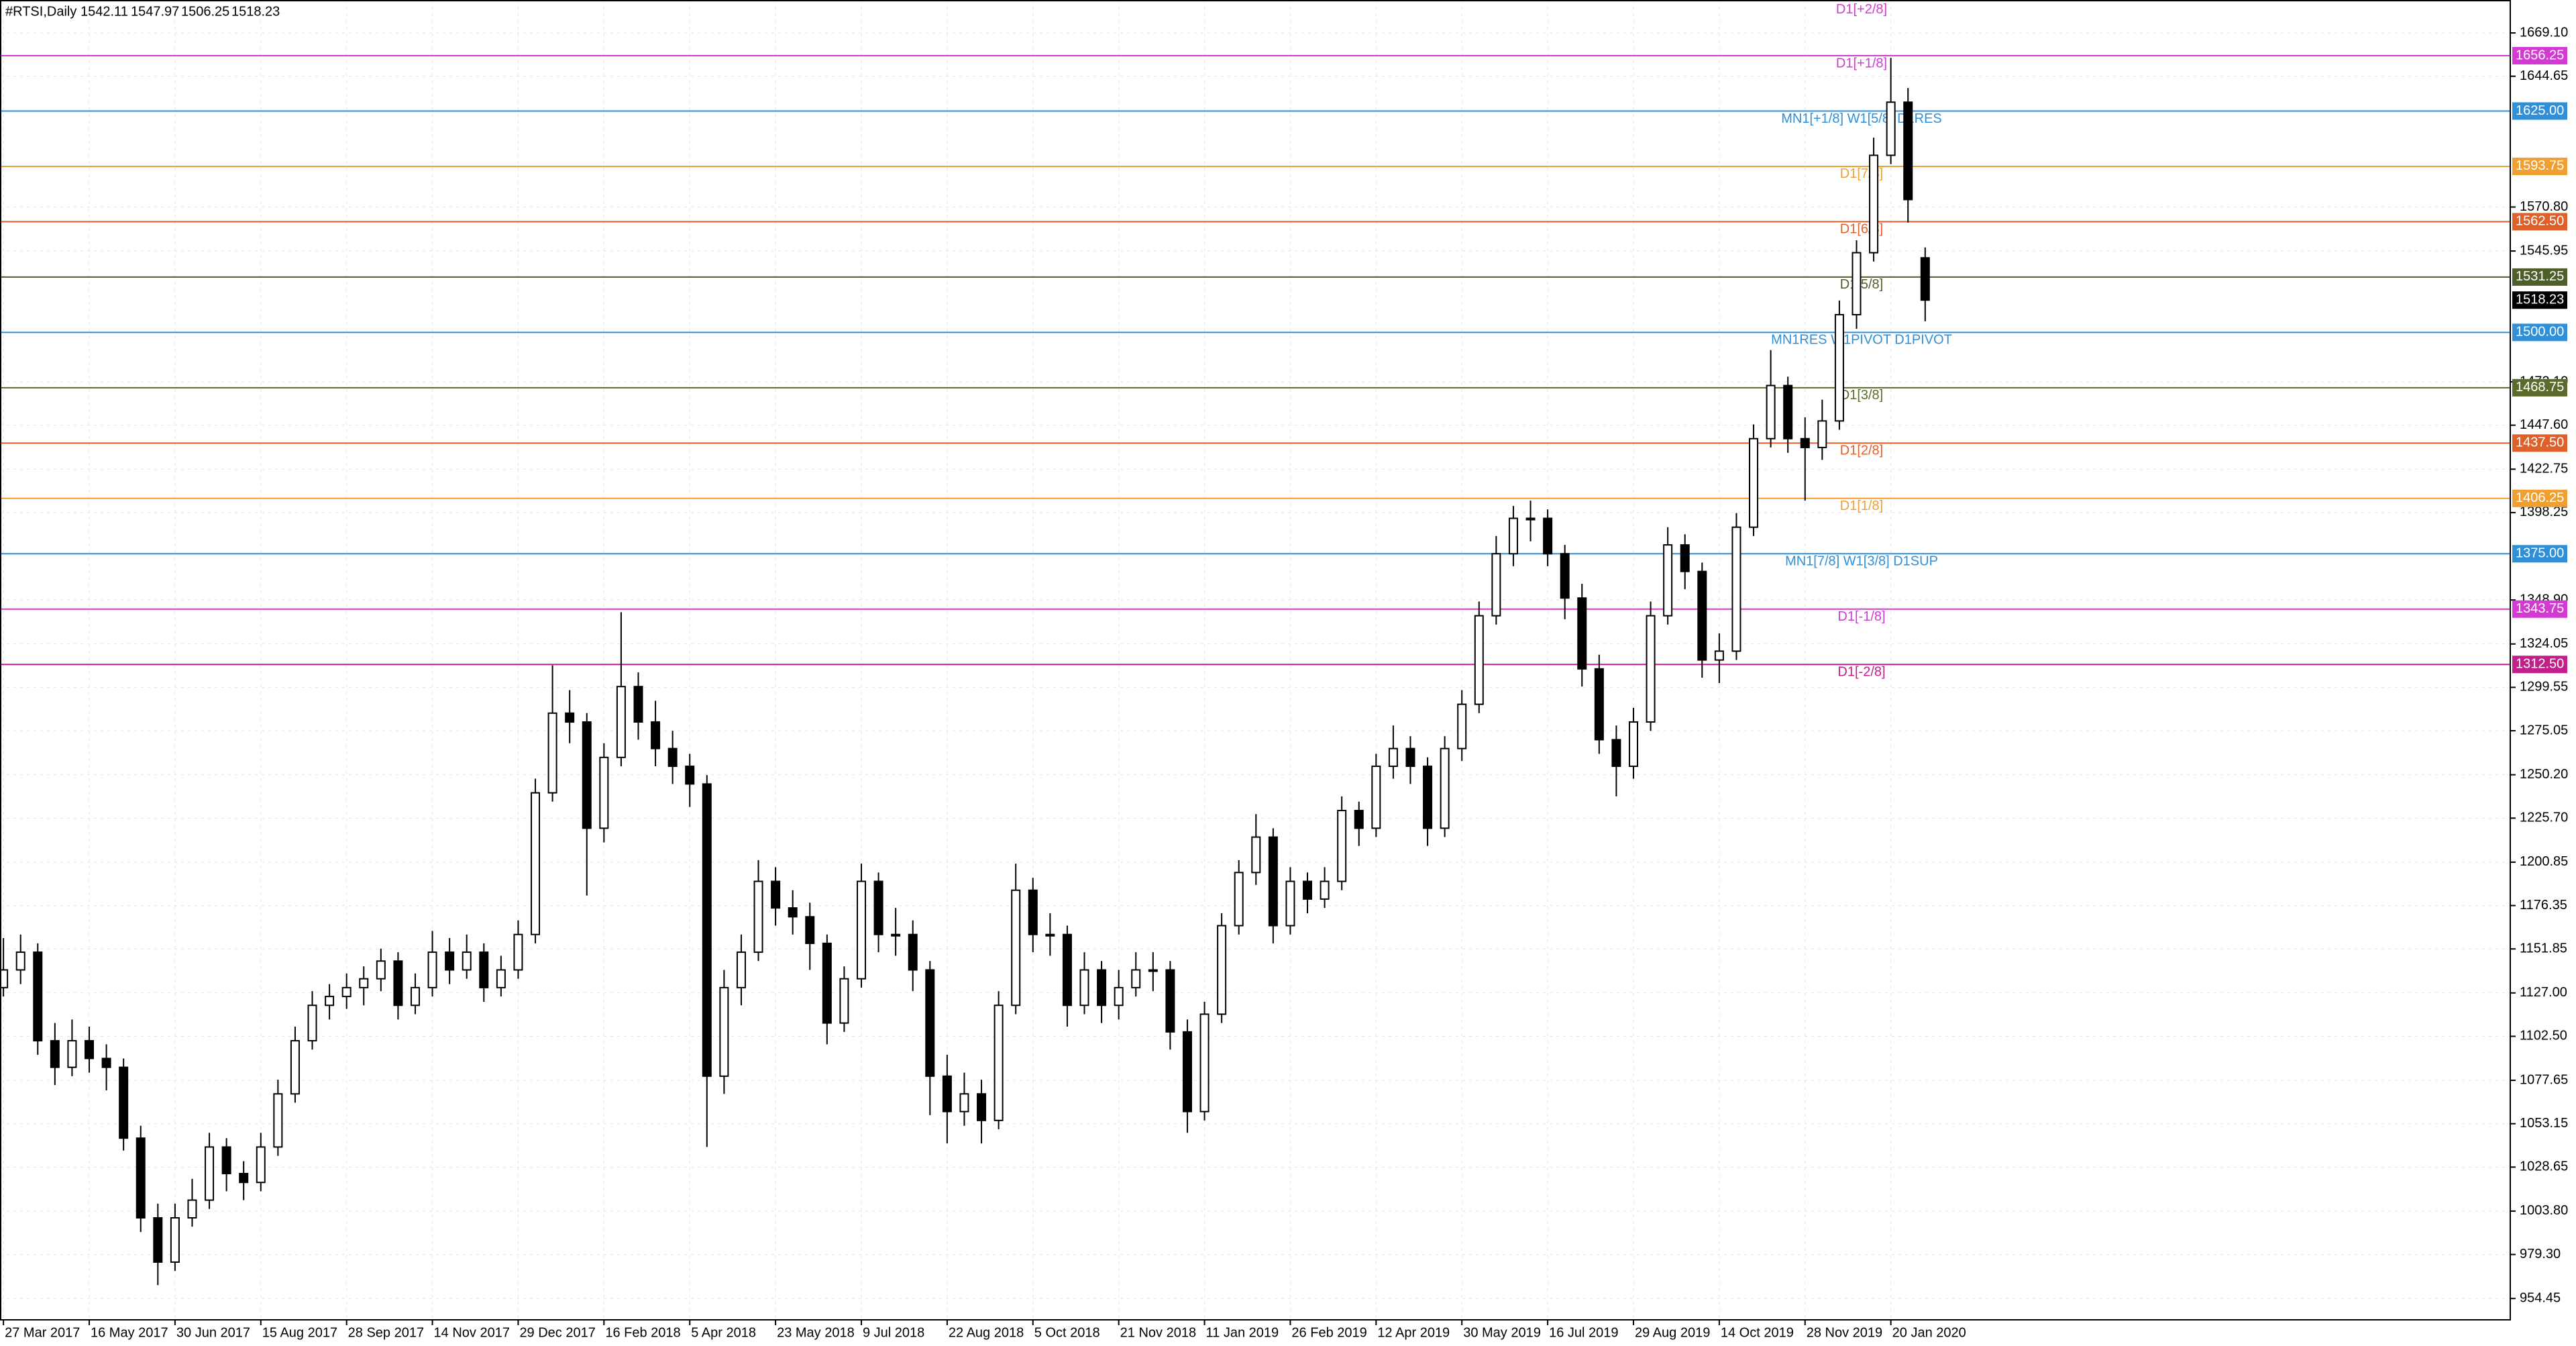 The width and height of the screenshot is (2576, 1346). What do you see at coordinates (2544, 206) in the screenshot?
I see `y-tick-label: 1570.80` at bounding box center [2544, 206].